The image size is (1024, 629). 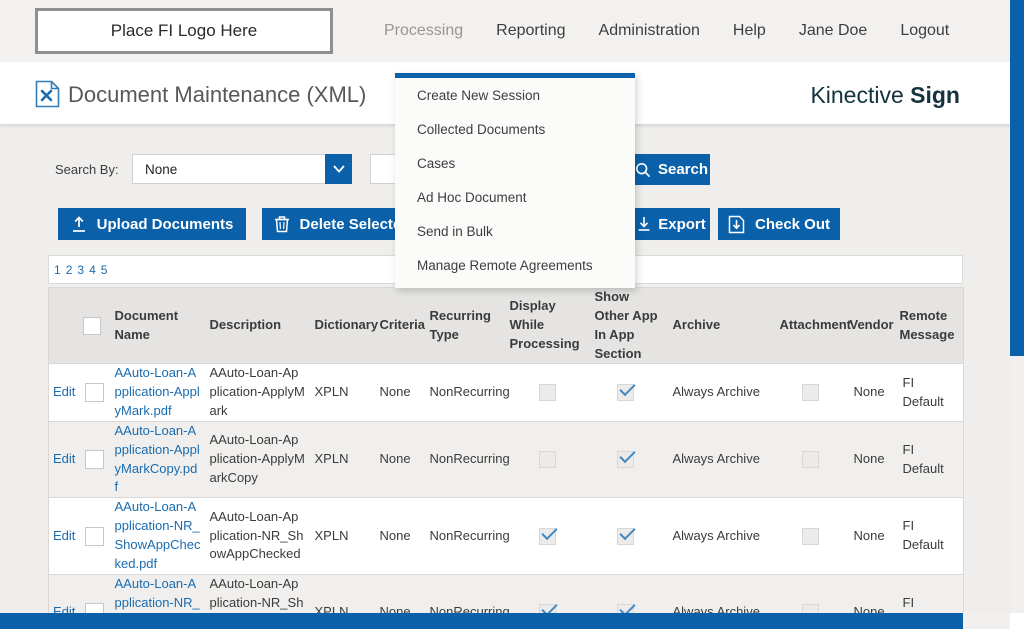 I want to click on vertical-scrollbar, so click(x=1017, y=306).